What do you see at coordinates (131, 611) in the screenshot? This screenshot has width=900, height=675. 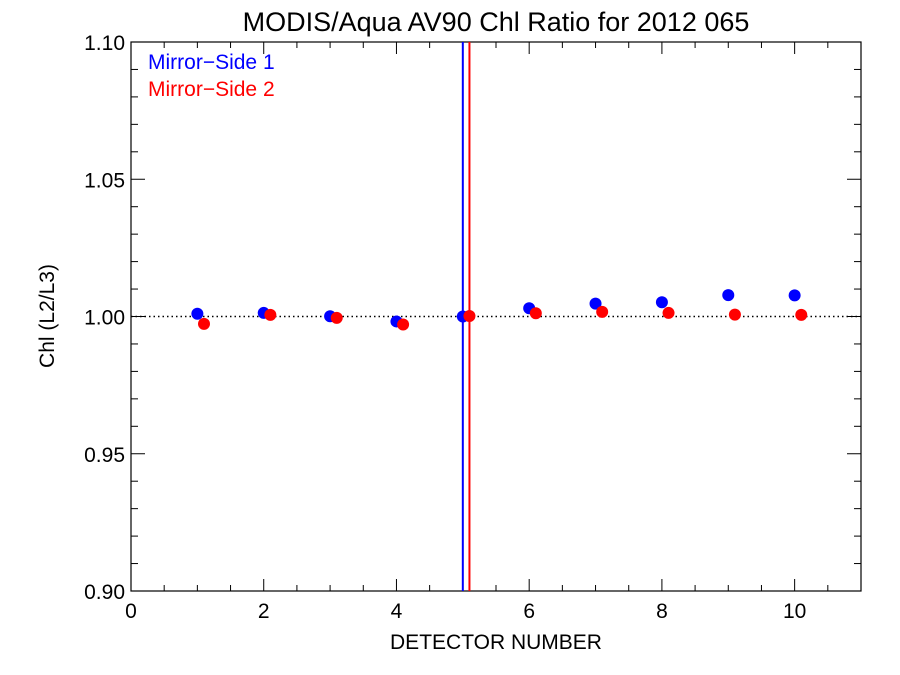 I see `x-tick-label: 0` at bounding box center [131, 611].